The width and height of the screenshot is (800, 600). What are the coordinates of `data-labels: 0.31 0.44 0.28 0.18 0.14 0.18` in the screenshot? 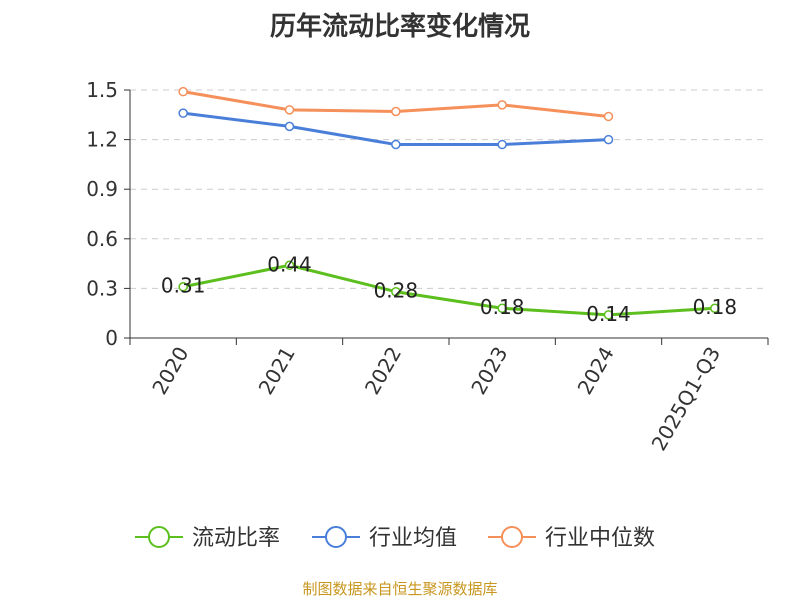 It's located at (449, 289).